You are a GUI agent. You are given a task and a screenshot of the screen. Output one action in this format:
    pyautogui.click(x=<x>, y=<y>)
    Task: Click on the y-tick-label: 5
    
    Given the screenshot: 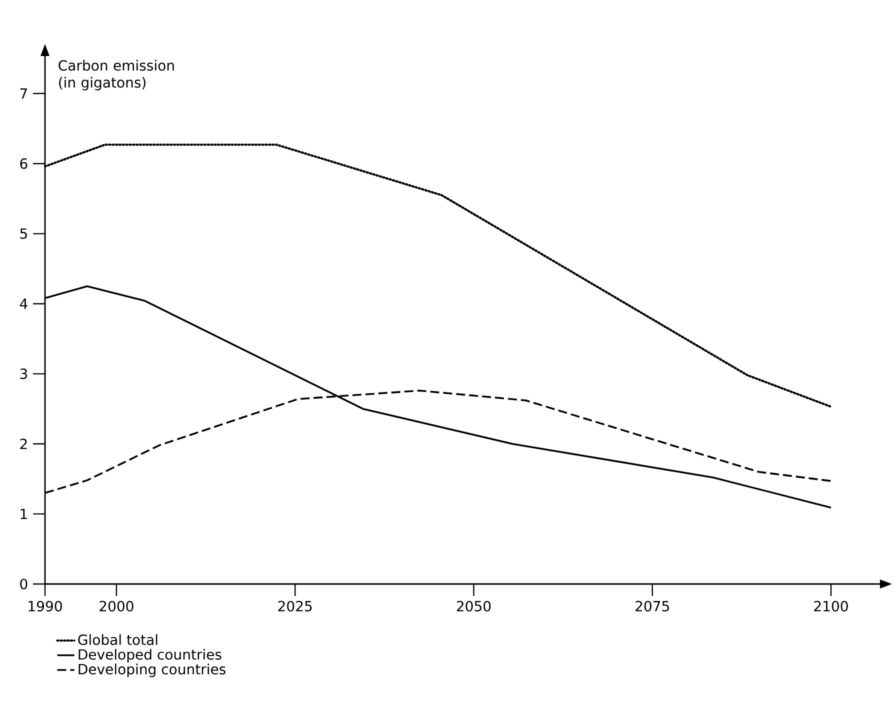 What is the action you would take?
    pyautogui.click(x=23, y=233)
    